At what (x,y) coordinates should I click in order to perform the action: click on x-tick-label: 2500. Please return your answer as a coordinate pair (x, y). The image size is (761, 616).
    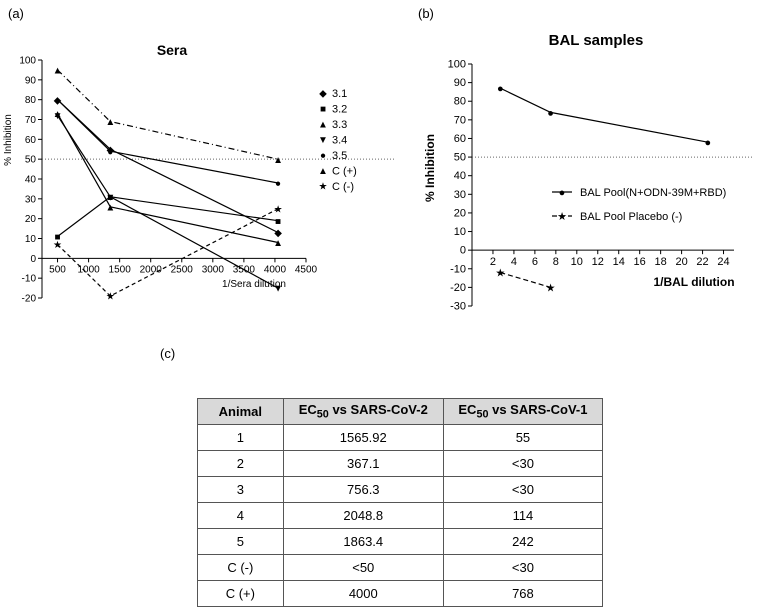
    Looking at the image, I should click on (182, 269).